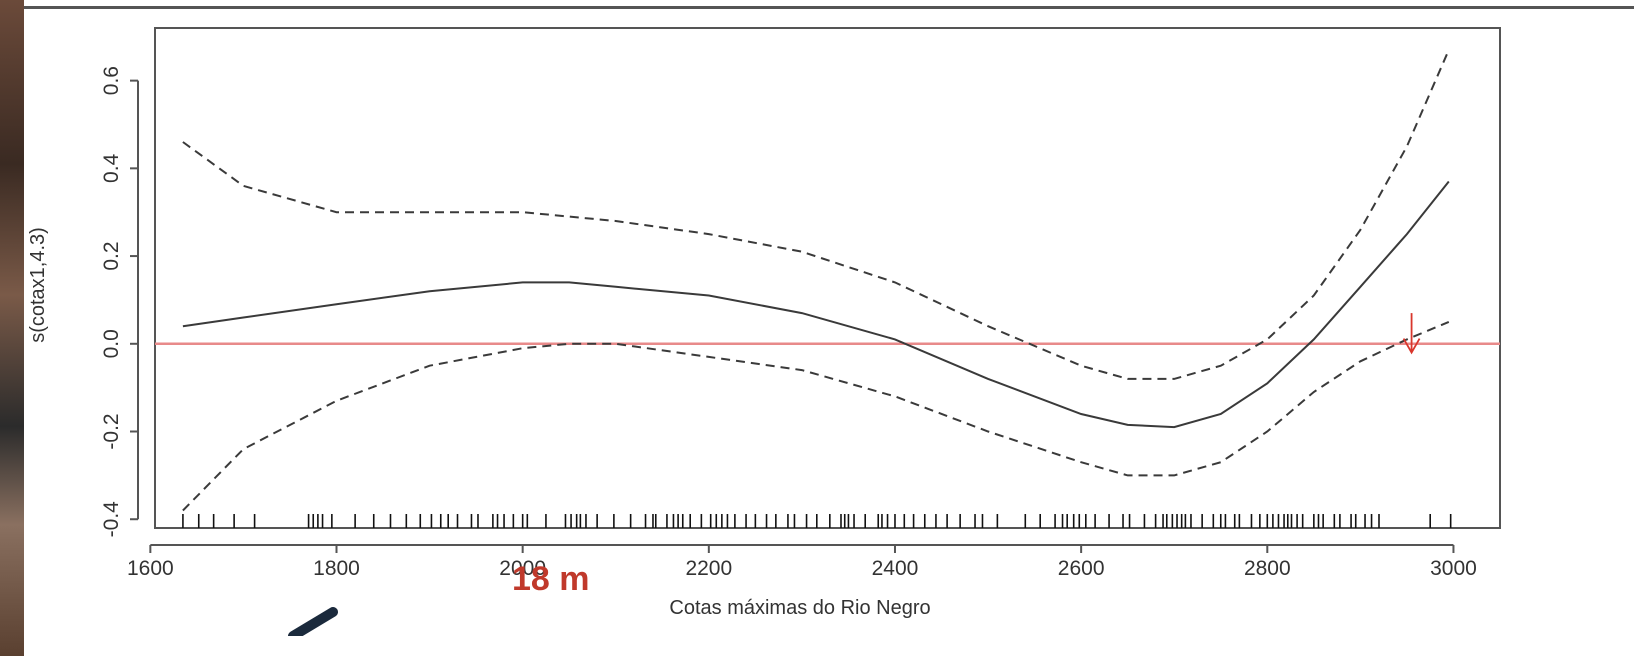 This screenshot has width=1634, height=656. What do you see at coordinates (829, 7) in the screenshot?
I see `top-divider` at bounding box center [829, 7].